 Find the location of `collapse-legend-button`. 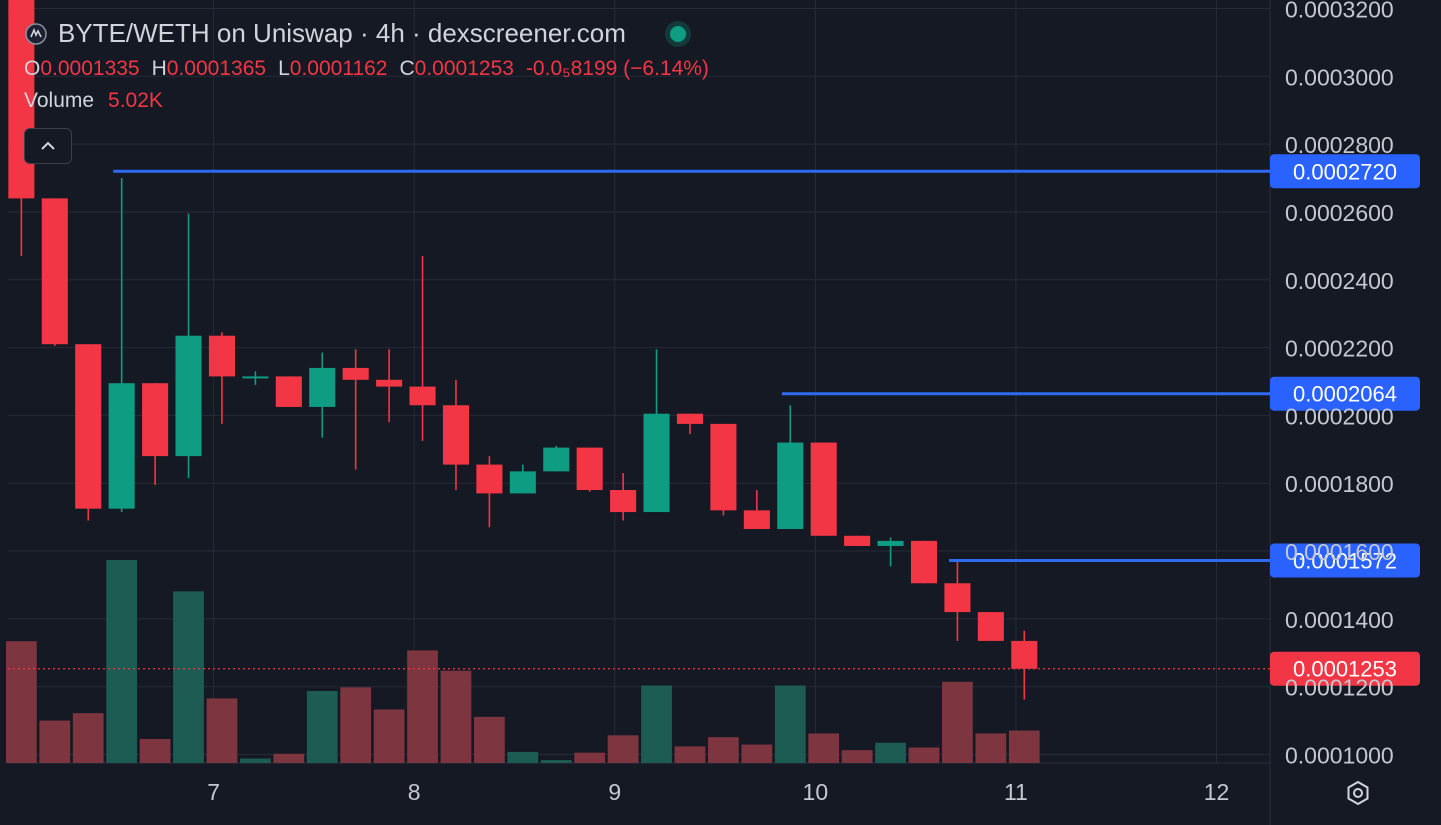

collapse-legend-button is located at coordinates (48, 146).